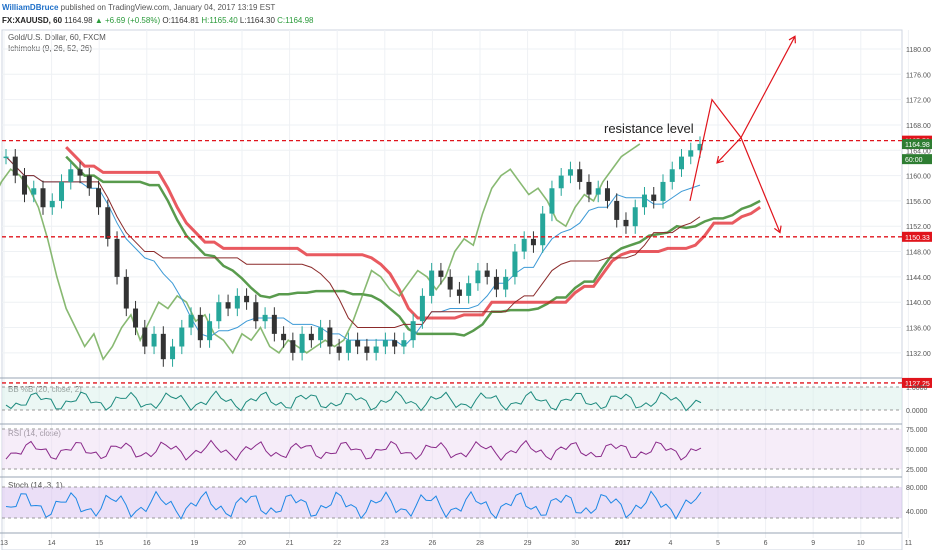  What do you see at coordinates (219, 20) in the screenshot?
I see `high-value: H:1165.40` at bounding box center [219, 20].